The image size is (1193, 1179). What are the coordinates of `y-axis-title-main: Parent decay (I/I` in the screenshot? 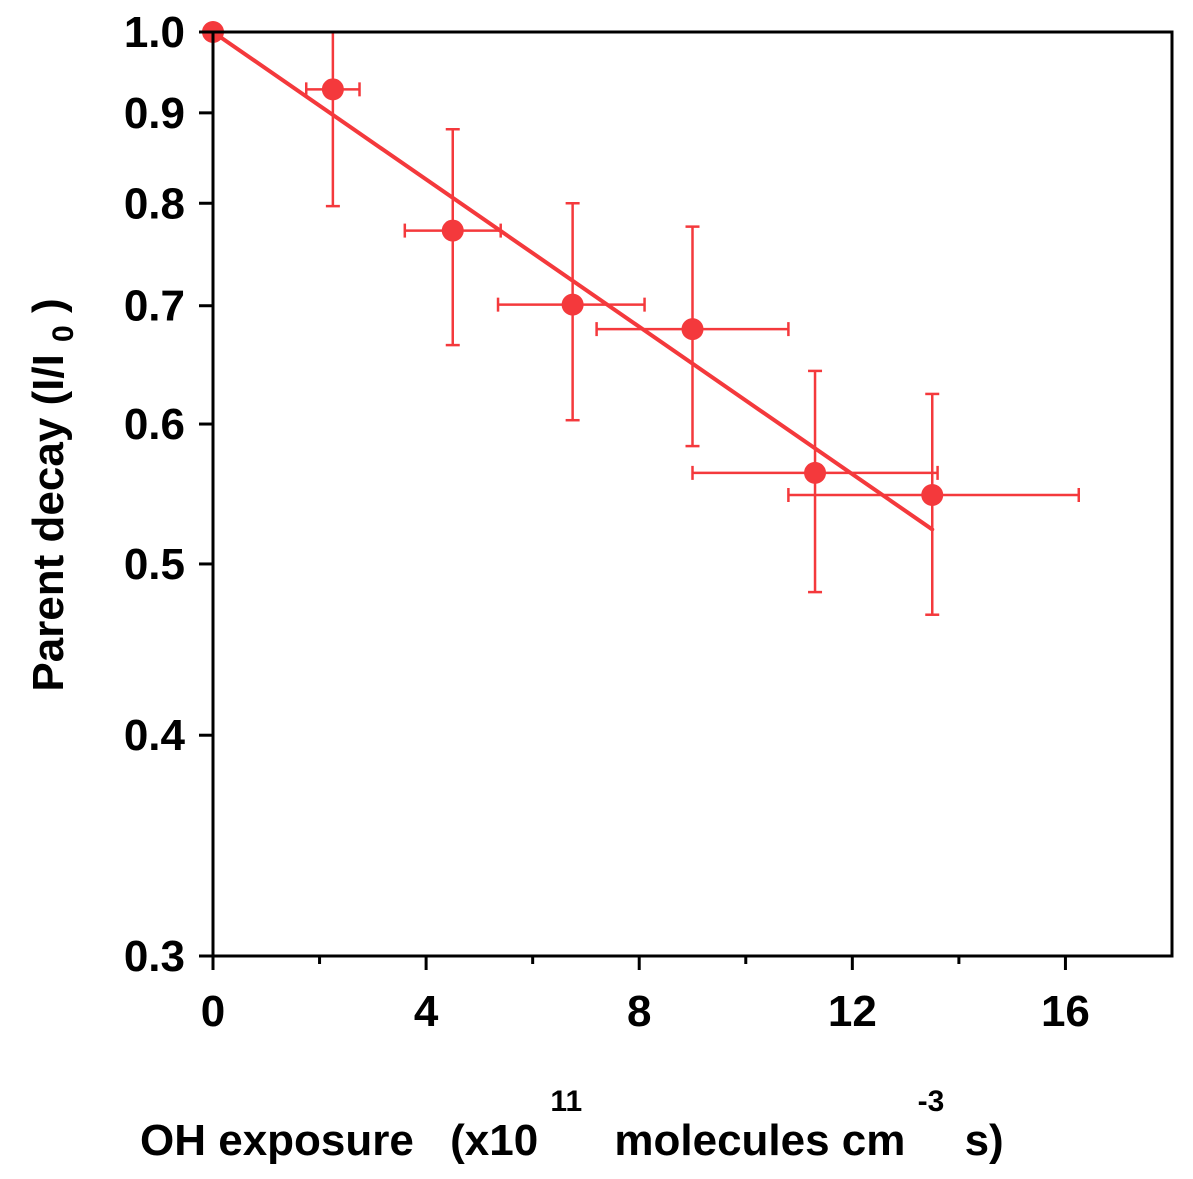 It's located at (48, 522).